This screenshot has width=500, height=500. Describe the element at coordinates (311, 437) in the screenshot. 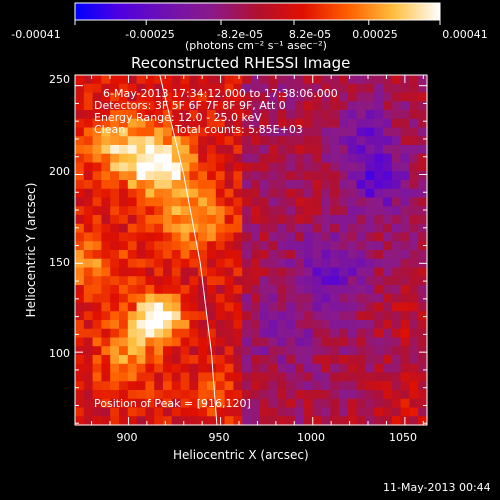

I see `x-tick-label: 1000` at that location.